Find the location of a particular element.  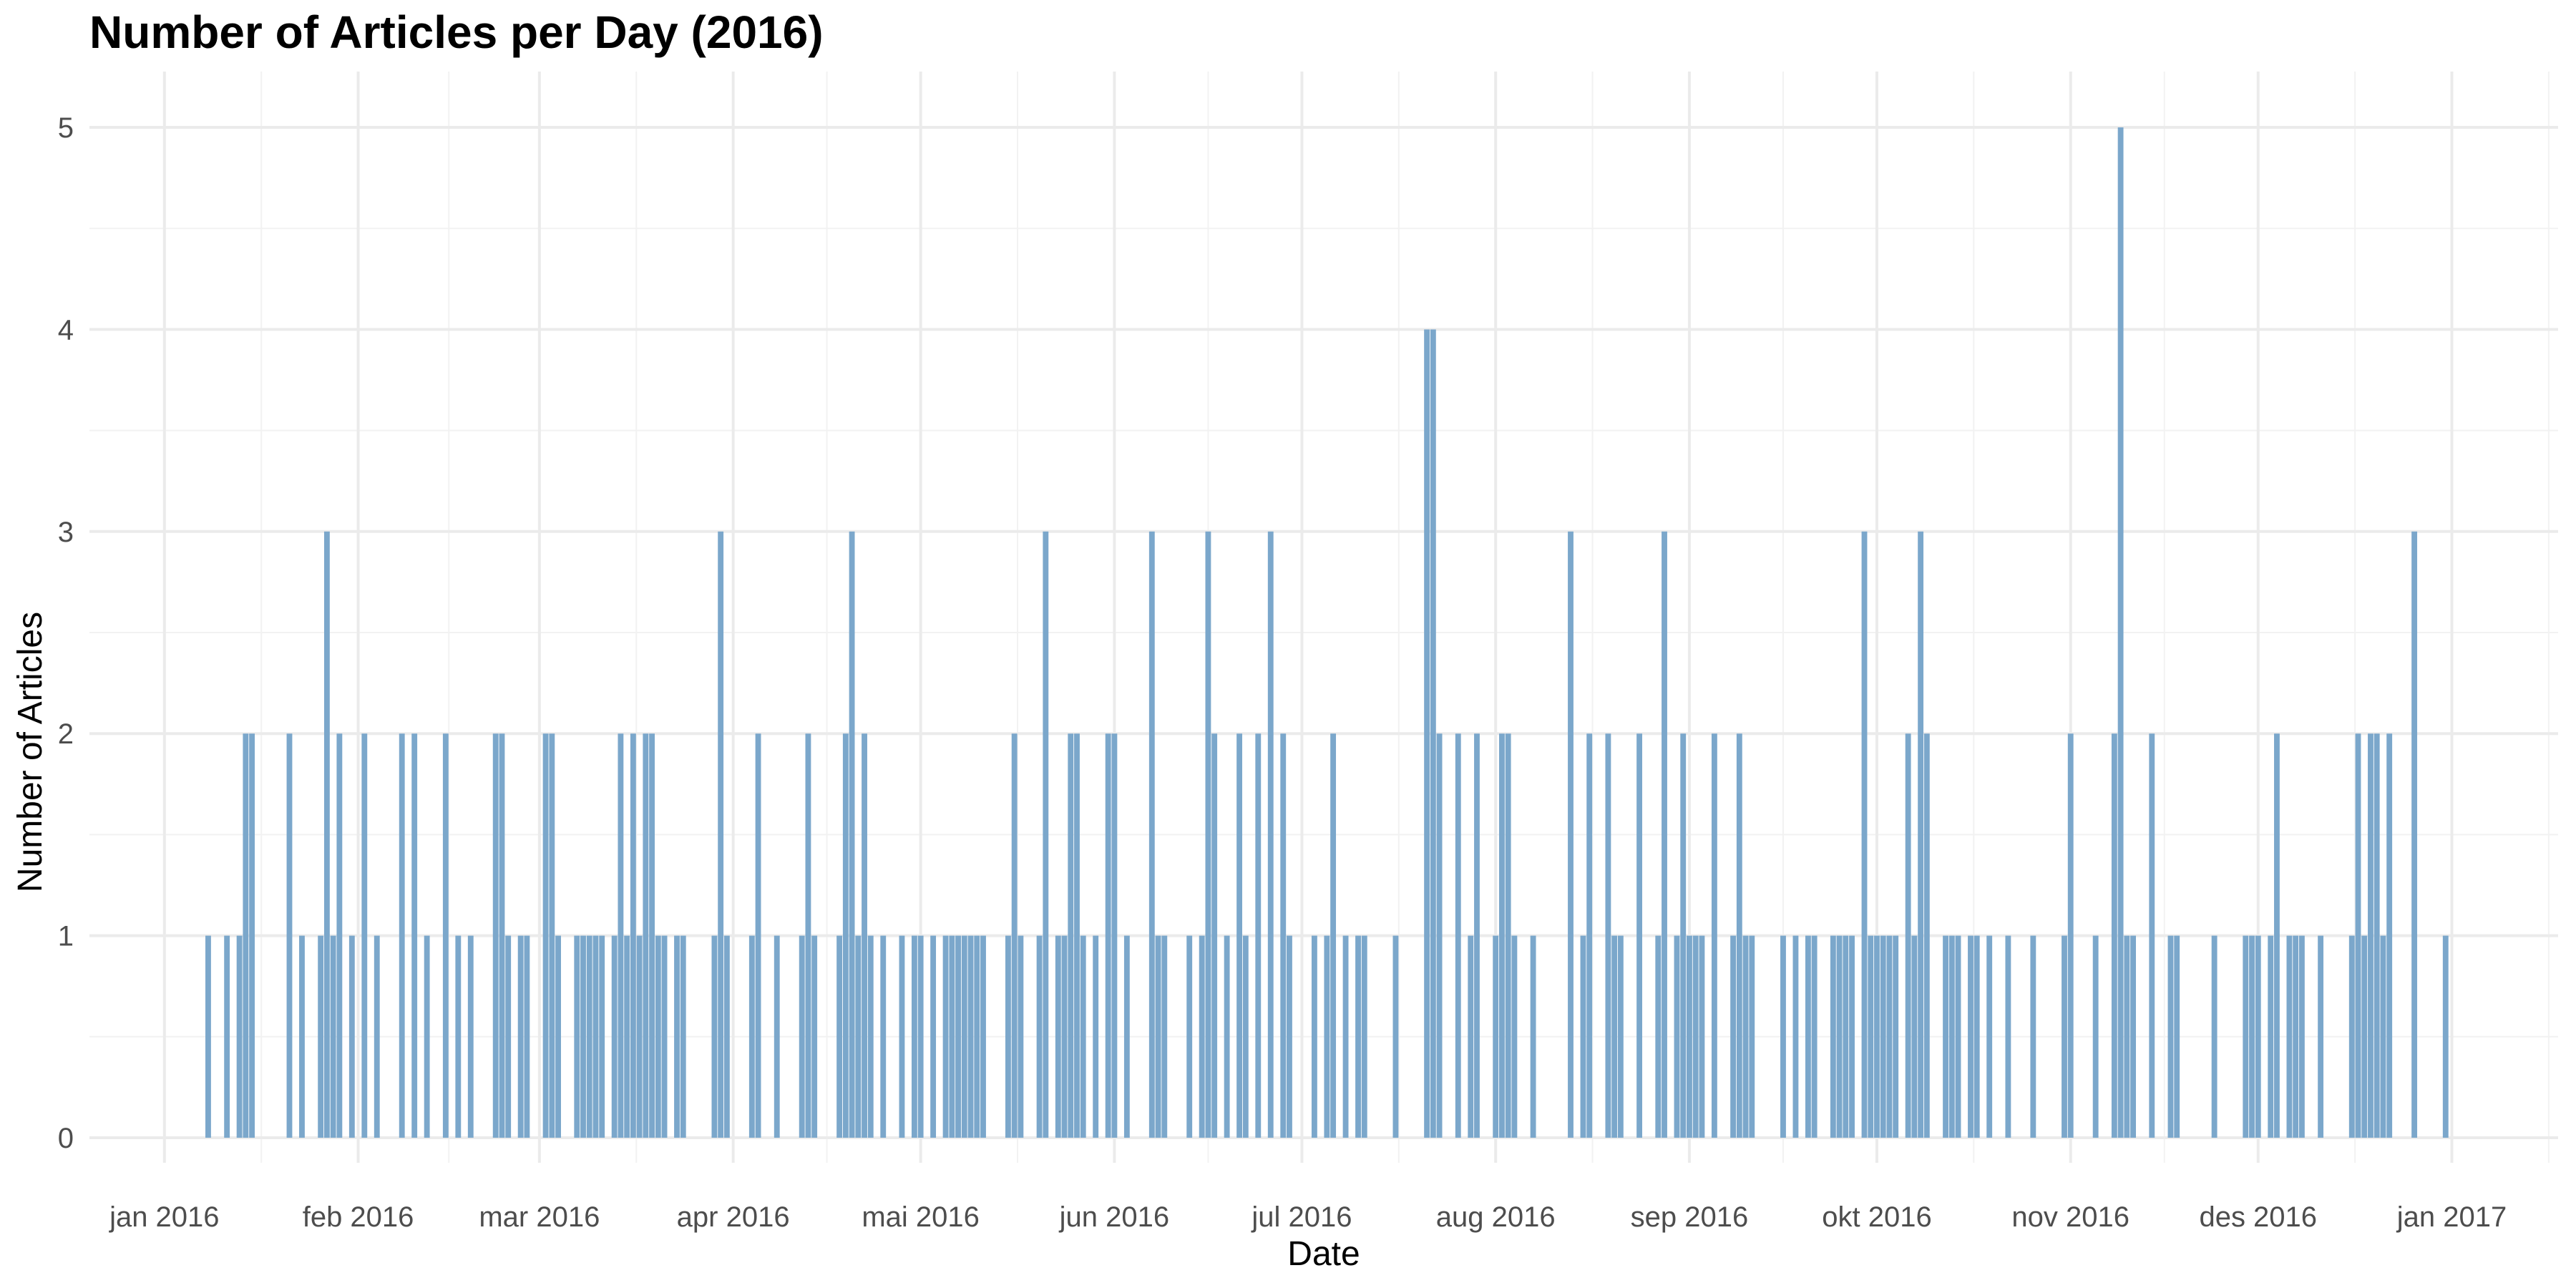

x-axis-label: Date is located at coordinates (1323, 1254).